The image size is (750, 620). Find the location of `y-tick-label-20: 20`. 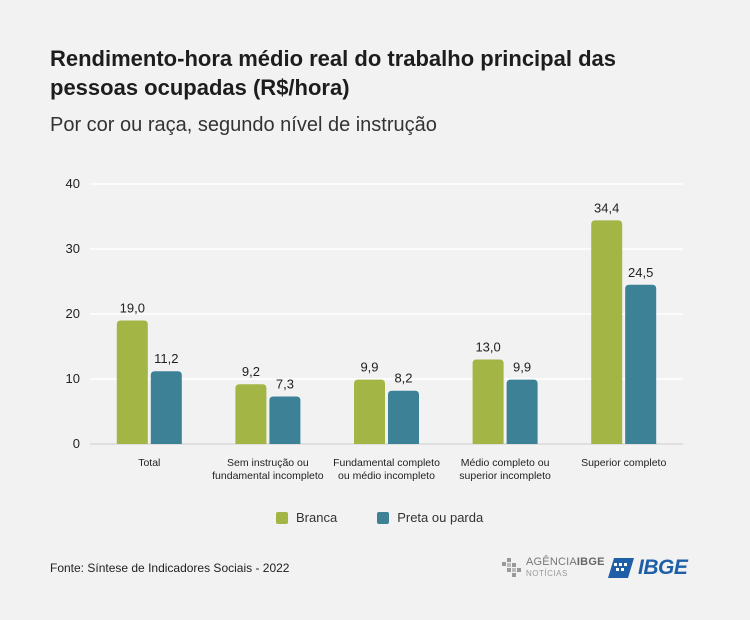

y-tick-label-20: 20 is located at coordinates (73, 313).